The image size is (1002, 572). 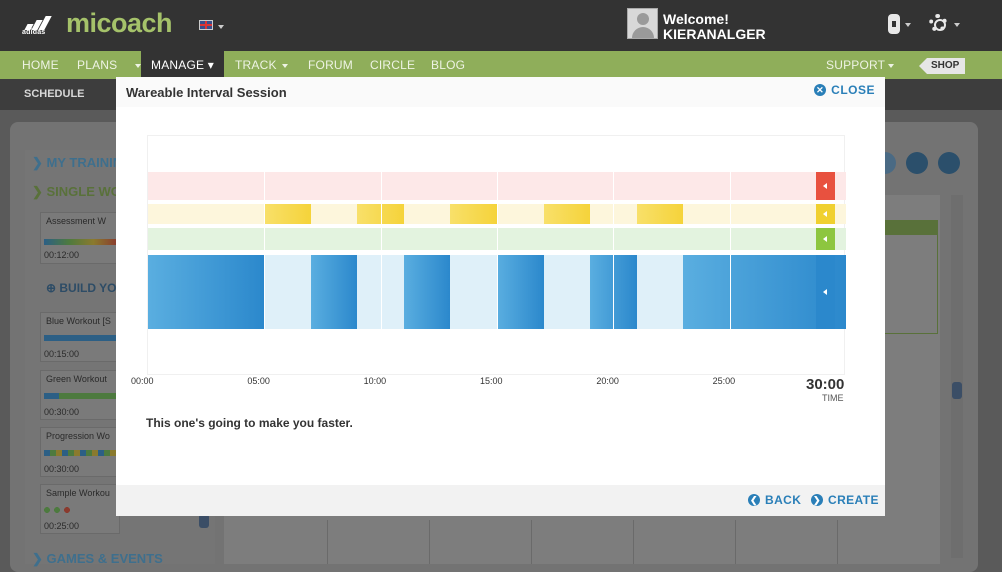 I want to click on sidebar-games-events: ❯ GAMES & EVENTS, so click(x=97, y=558).